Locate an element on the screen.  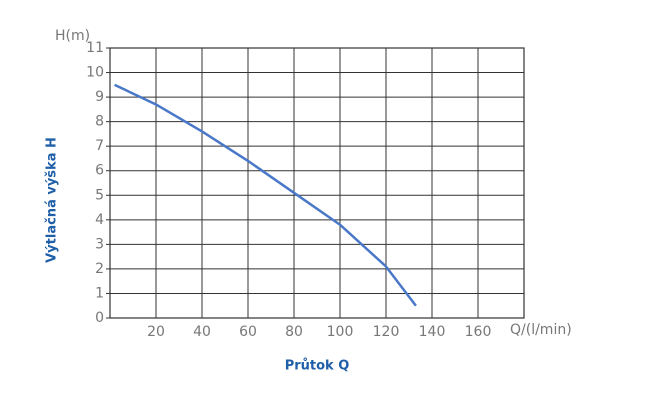
y-tick-label: 6 is located at coordinates (99, 171).